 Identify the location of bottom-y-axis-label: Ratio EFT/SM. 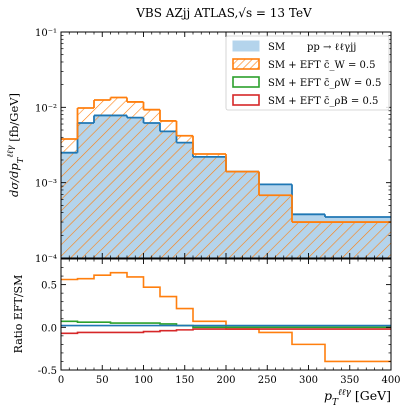
(18, 314).